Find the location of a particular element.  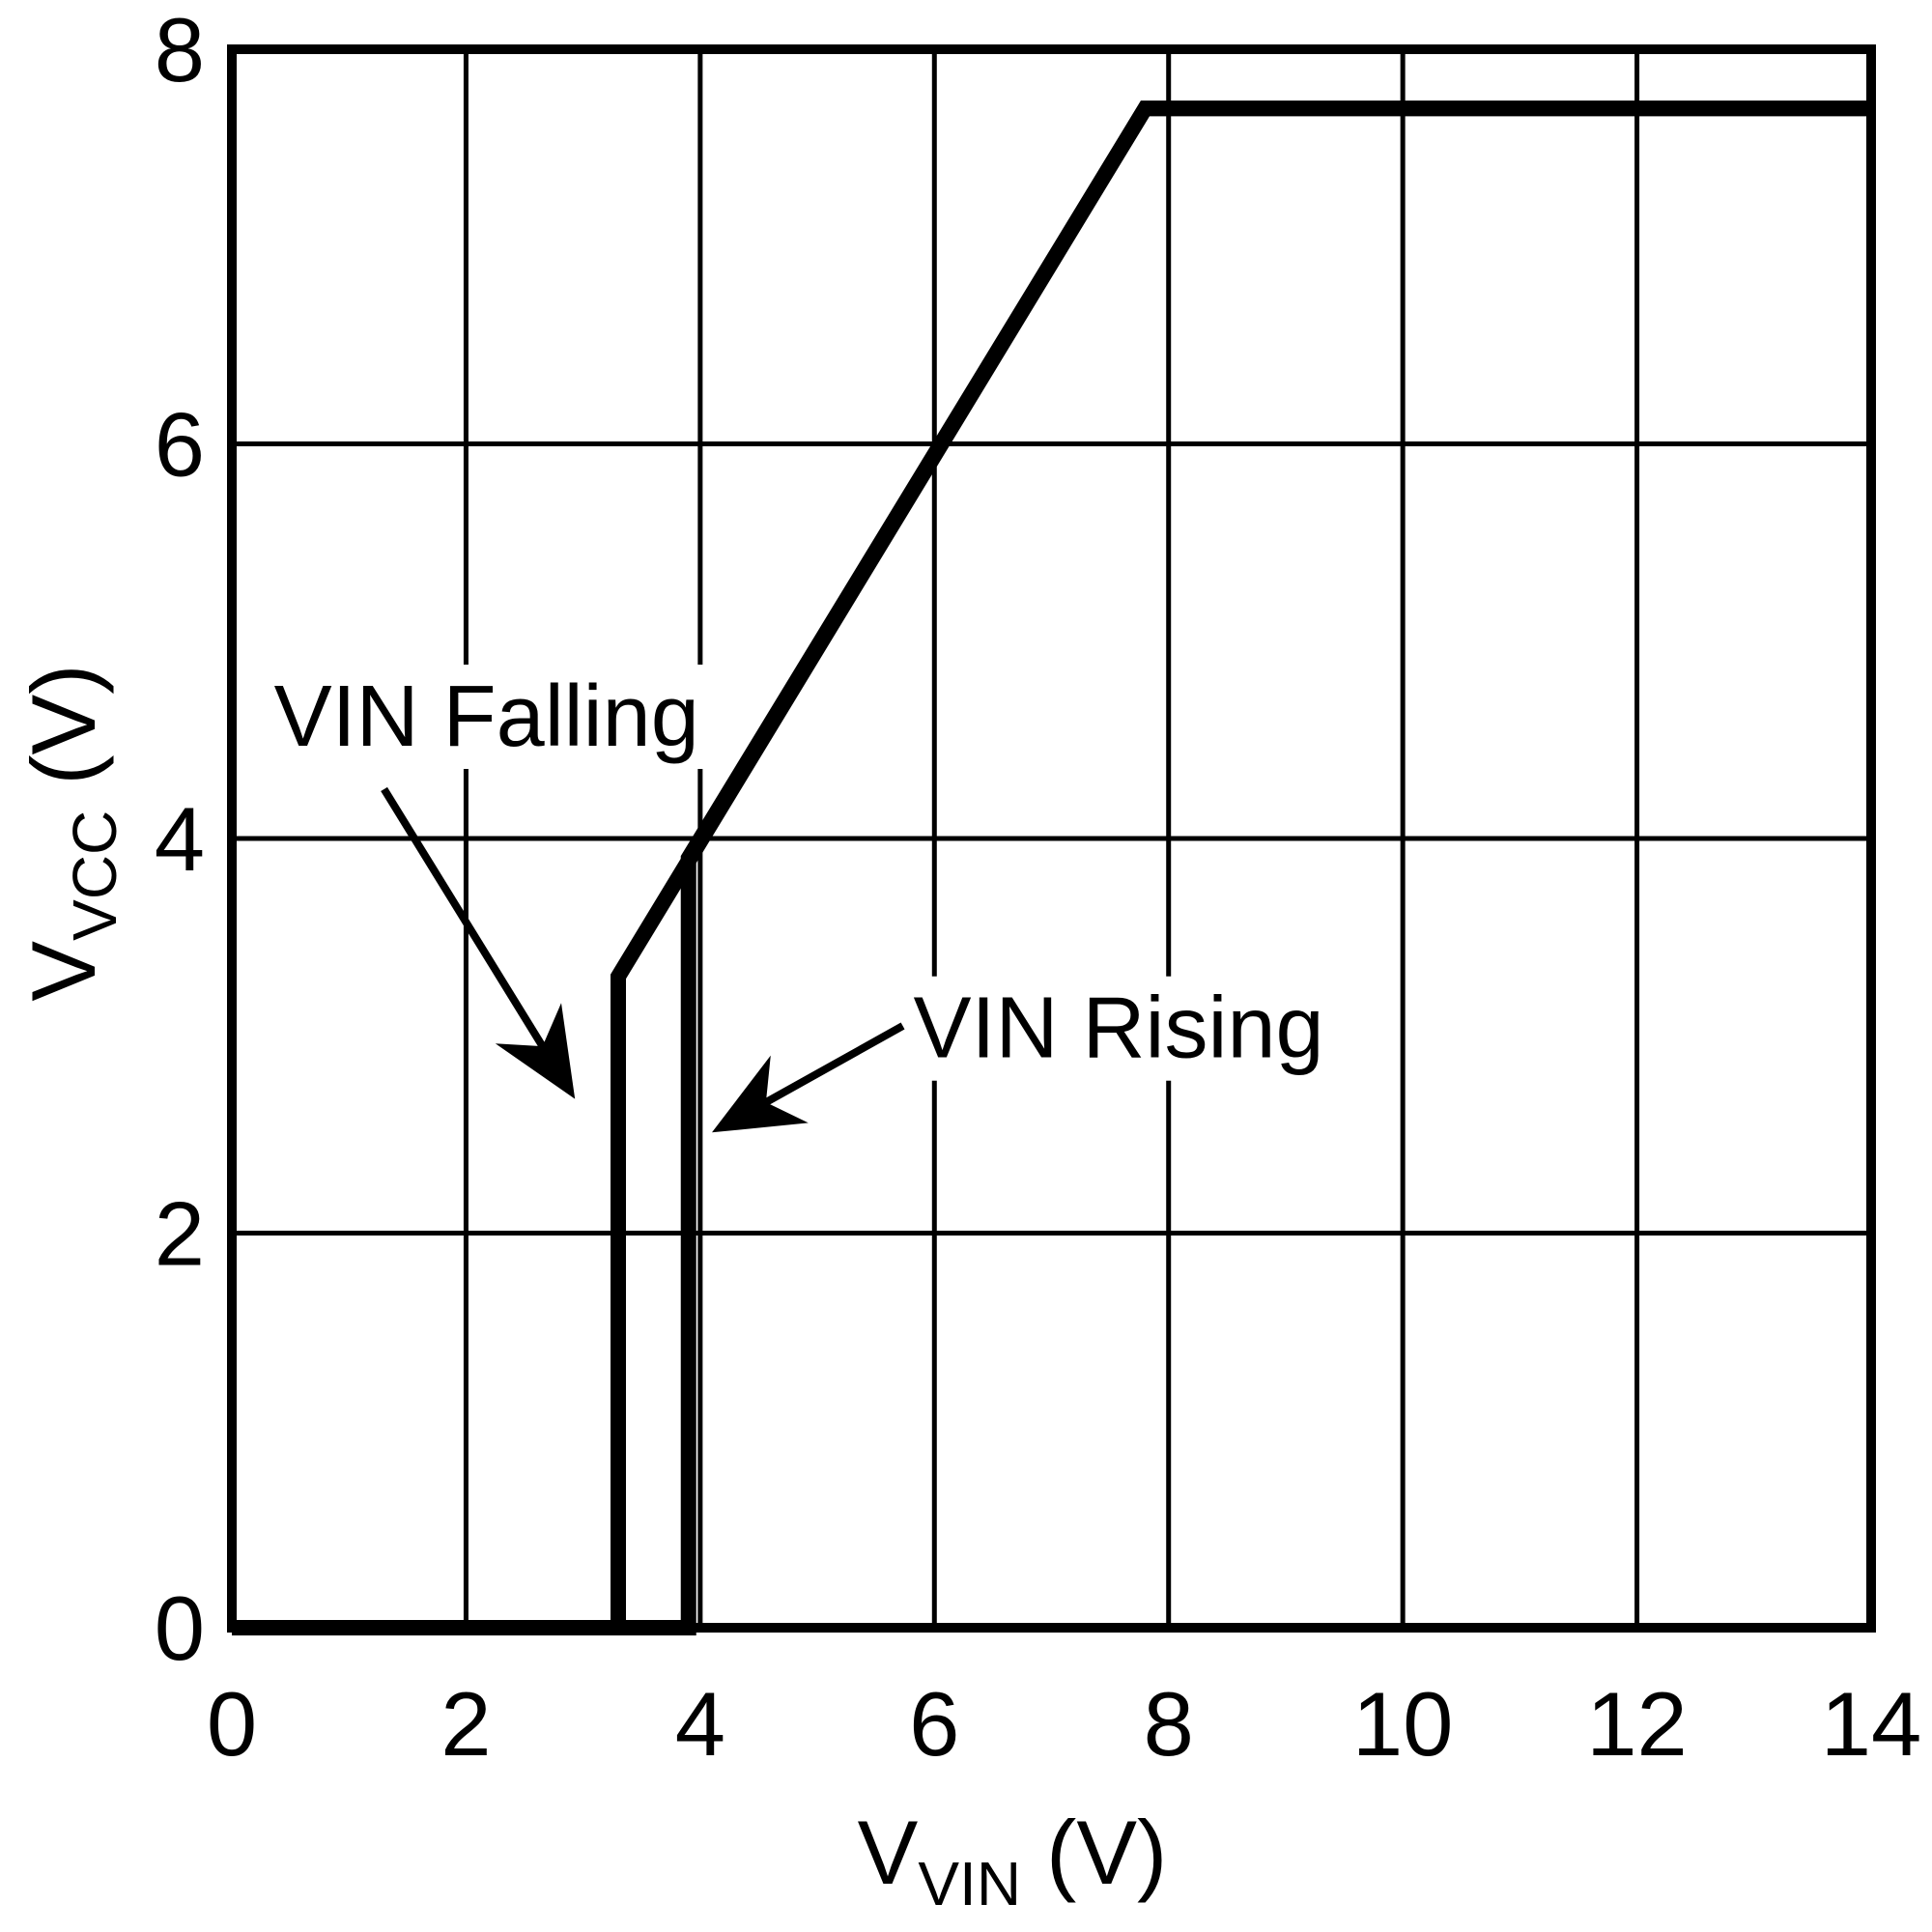

x-axis-title-base: V is located at coordinates (888, 1852).